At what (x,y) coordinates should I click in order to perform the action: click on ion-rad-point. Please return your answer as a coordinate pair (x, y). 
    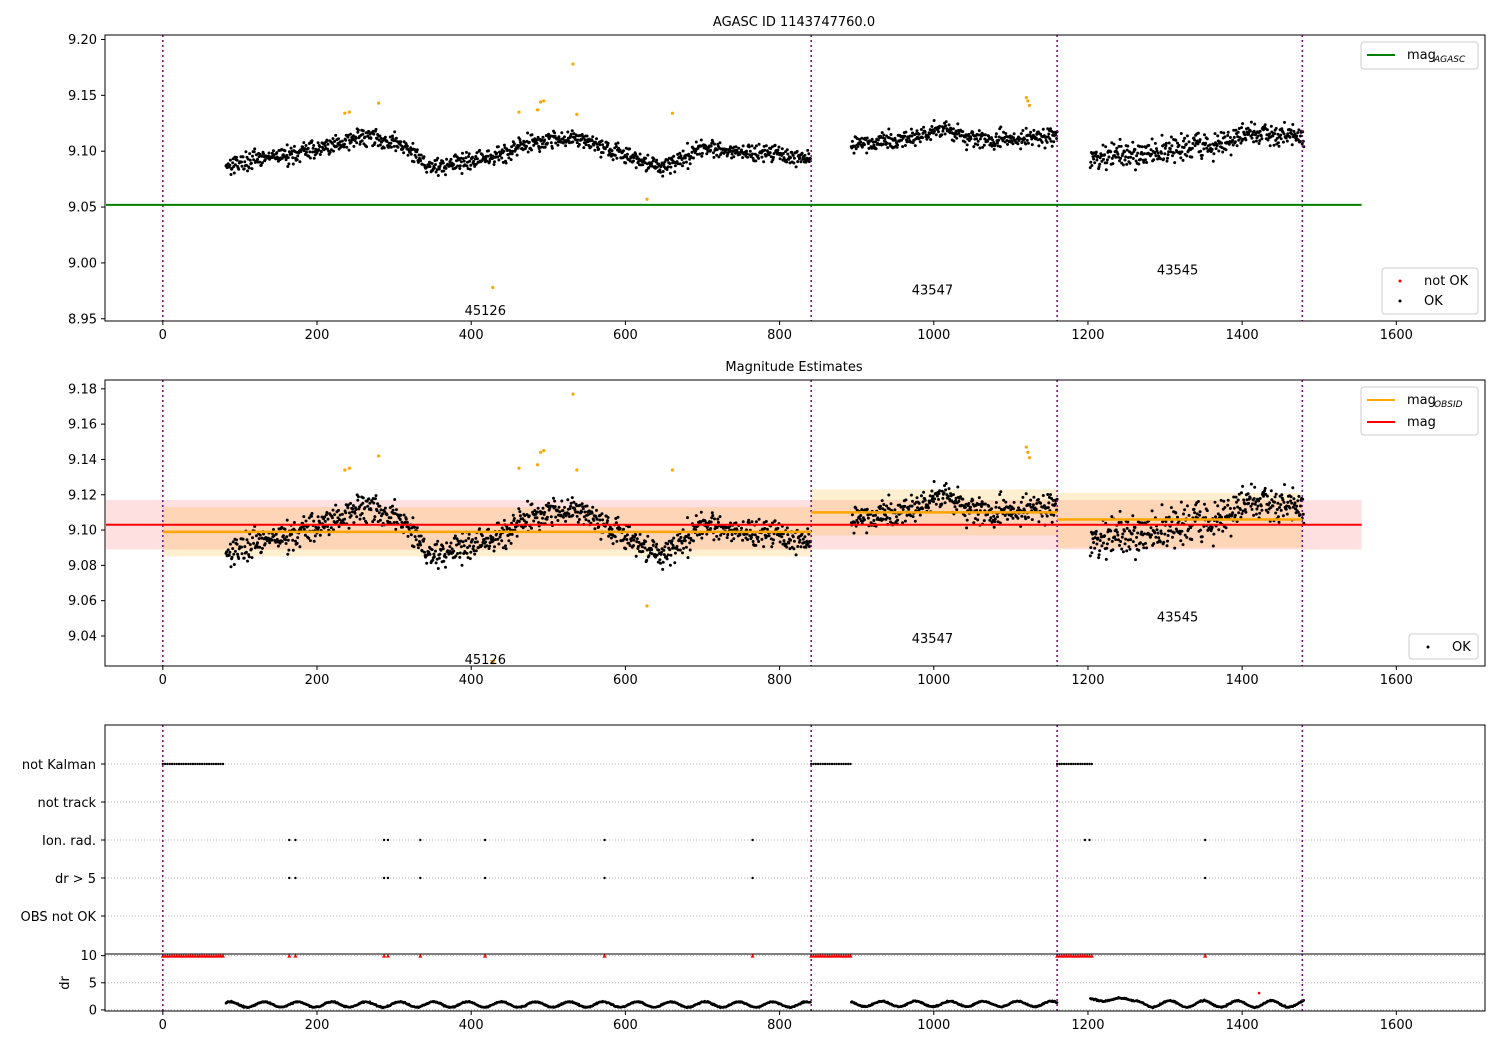
    Looking at the image, I should click on (604, 840).